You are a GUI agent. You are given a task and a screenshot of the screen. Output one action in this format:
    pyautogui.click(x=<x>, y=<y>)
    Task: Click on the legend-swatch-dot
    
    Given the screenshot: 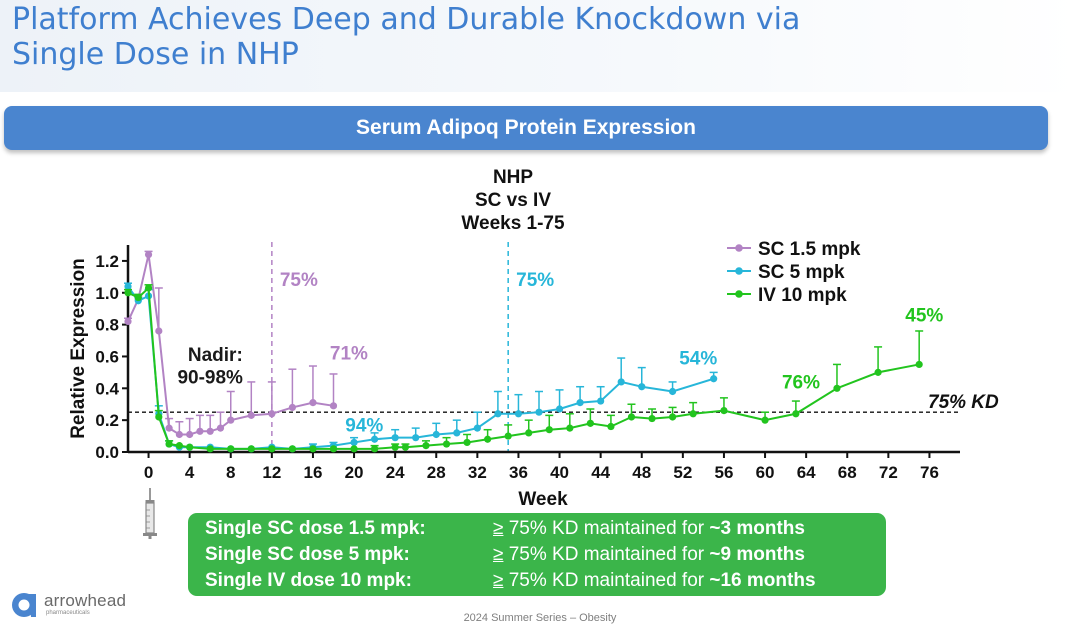 What is the action you would take?
    pyautogui.click(x=739, y=294)
    